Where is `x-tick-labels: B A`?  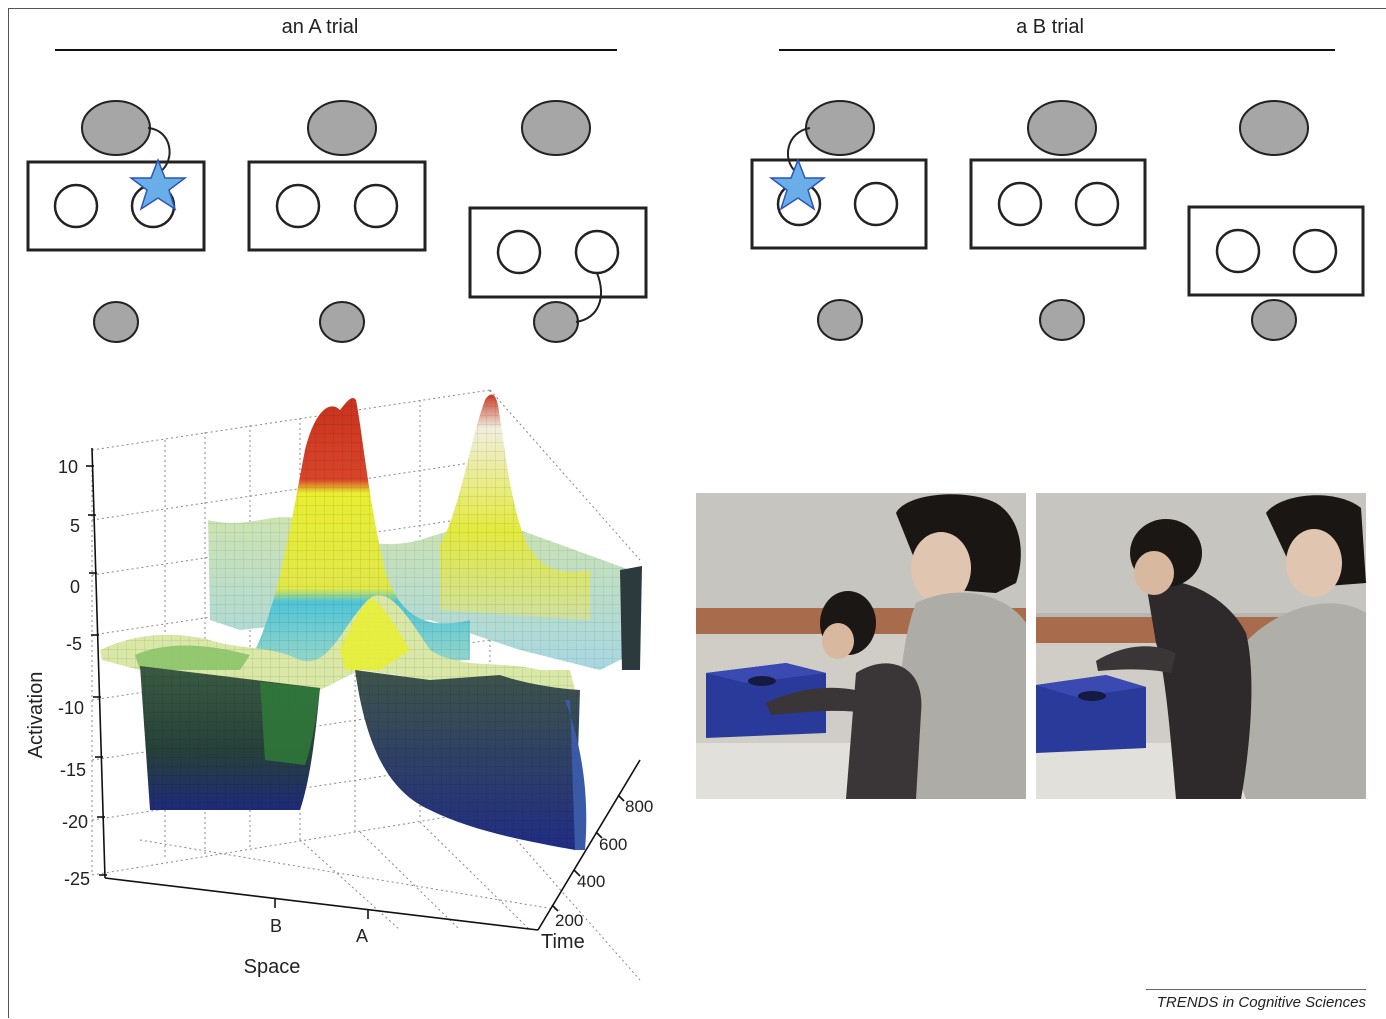 x-tick-labels: B A is located at coordinates (319, 931).